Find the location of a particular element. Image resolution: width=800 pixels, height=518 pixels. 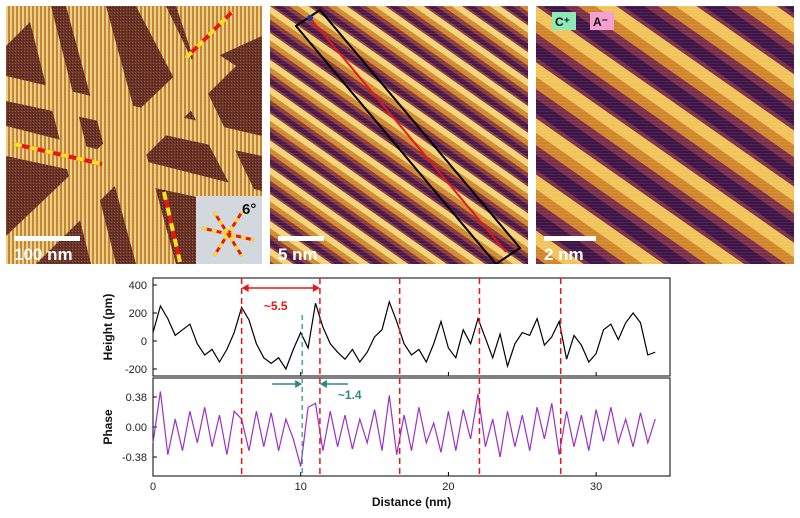

y-tick-label: -200 is located at coordinates (136, 370).